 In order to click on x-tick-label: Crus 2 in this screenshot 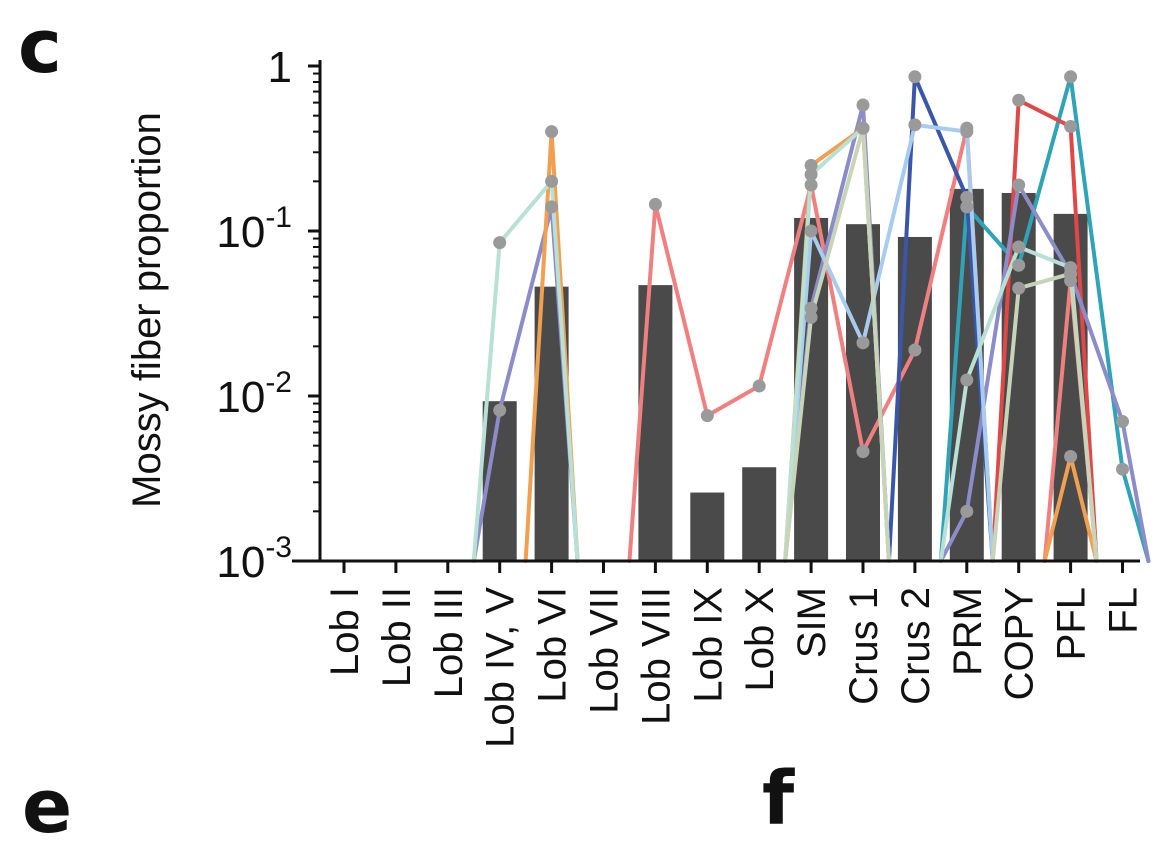, I will do `click(916, 646)`.